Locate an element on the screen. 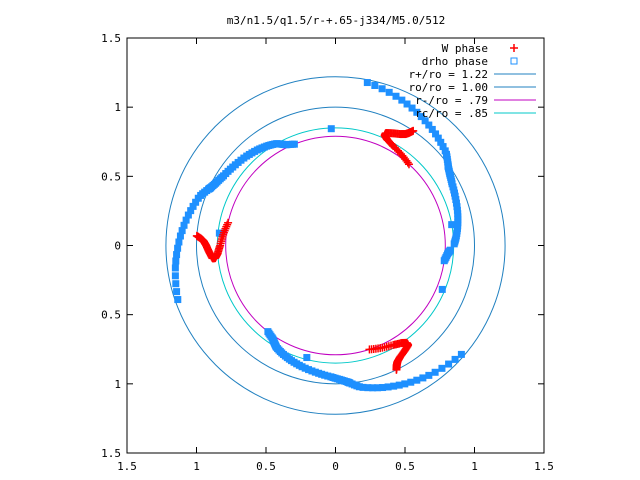 Image resolution: width=640 pixels, height=480 pixels. chart-title: m3/n1.5/q1.5/r-+.65-j334/M5.0/512 is located at coordinates (336, 20).